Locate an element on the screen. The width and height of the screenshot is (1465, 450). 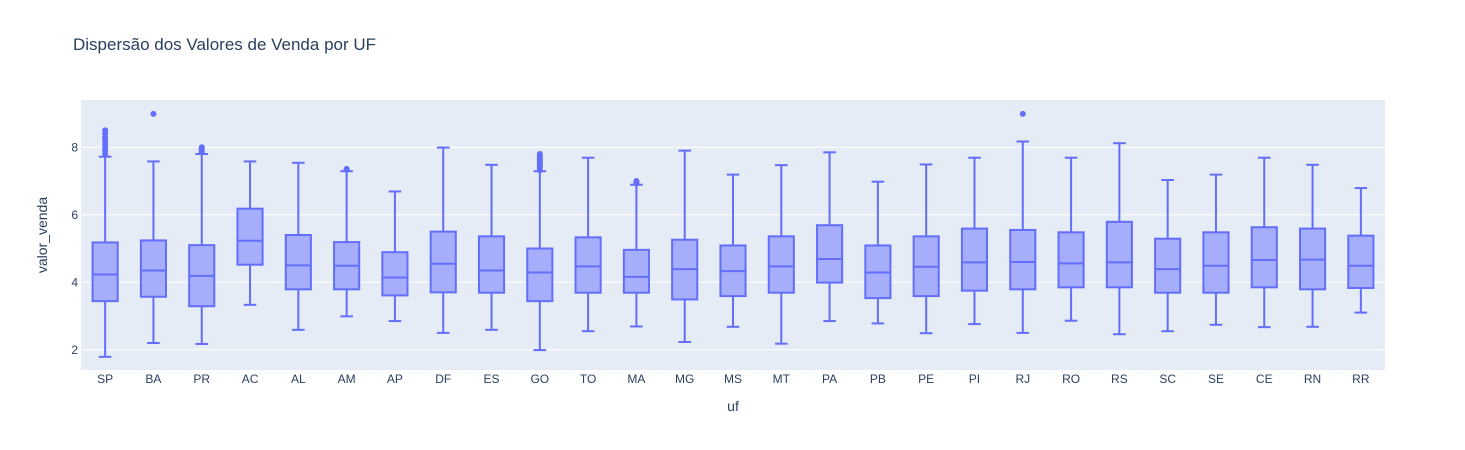
box-go is located at coordinates (540, 251).